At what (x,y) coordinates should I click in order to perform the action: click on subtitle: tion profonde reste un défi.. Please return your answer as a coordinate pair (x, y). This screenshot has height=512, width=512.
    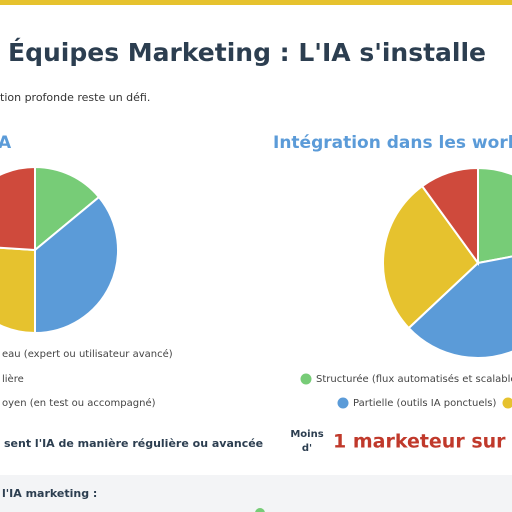
    Looking at the image, I should click on (75, 97).